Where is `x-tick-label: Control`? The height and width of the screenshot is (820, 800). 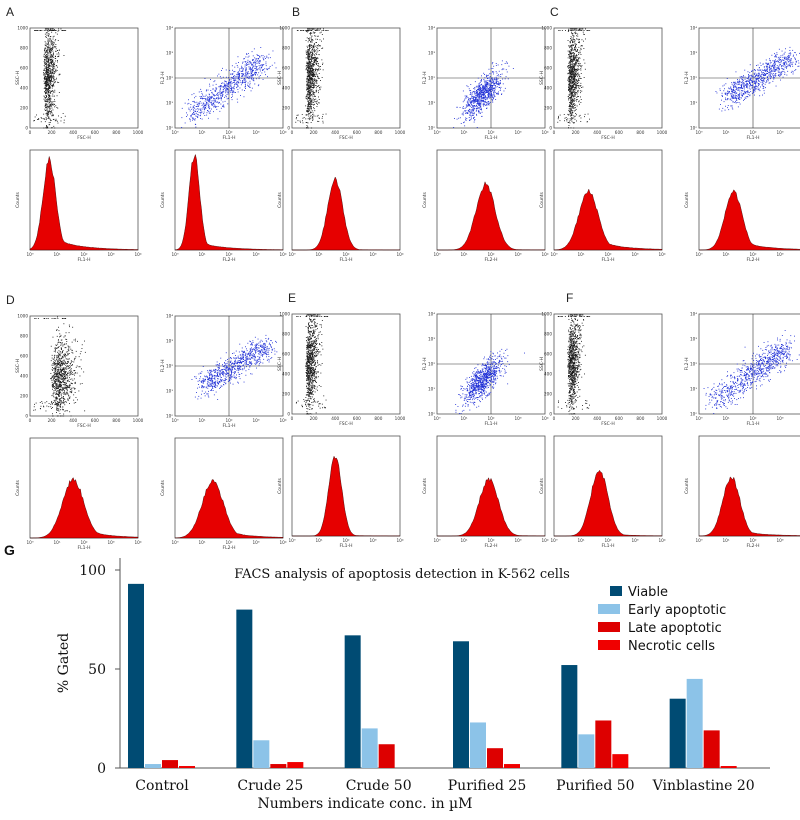
x-tick-label: Control is located at coordinates (162, 786).